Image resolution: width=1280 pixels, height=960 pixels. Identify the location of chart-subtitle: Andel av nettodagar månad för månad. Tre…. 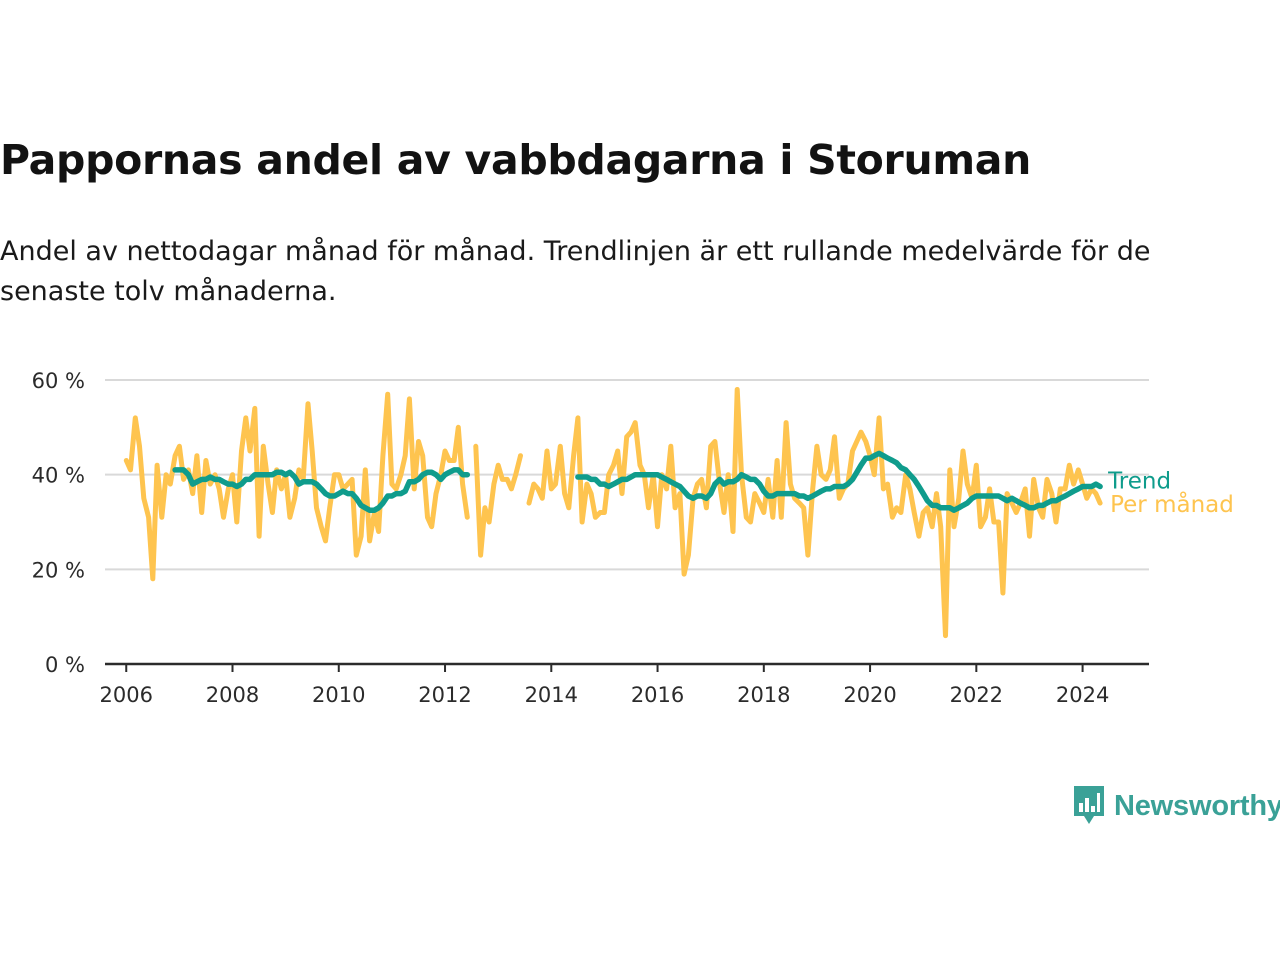
(575, 271).